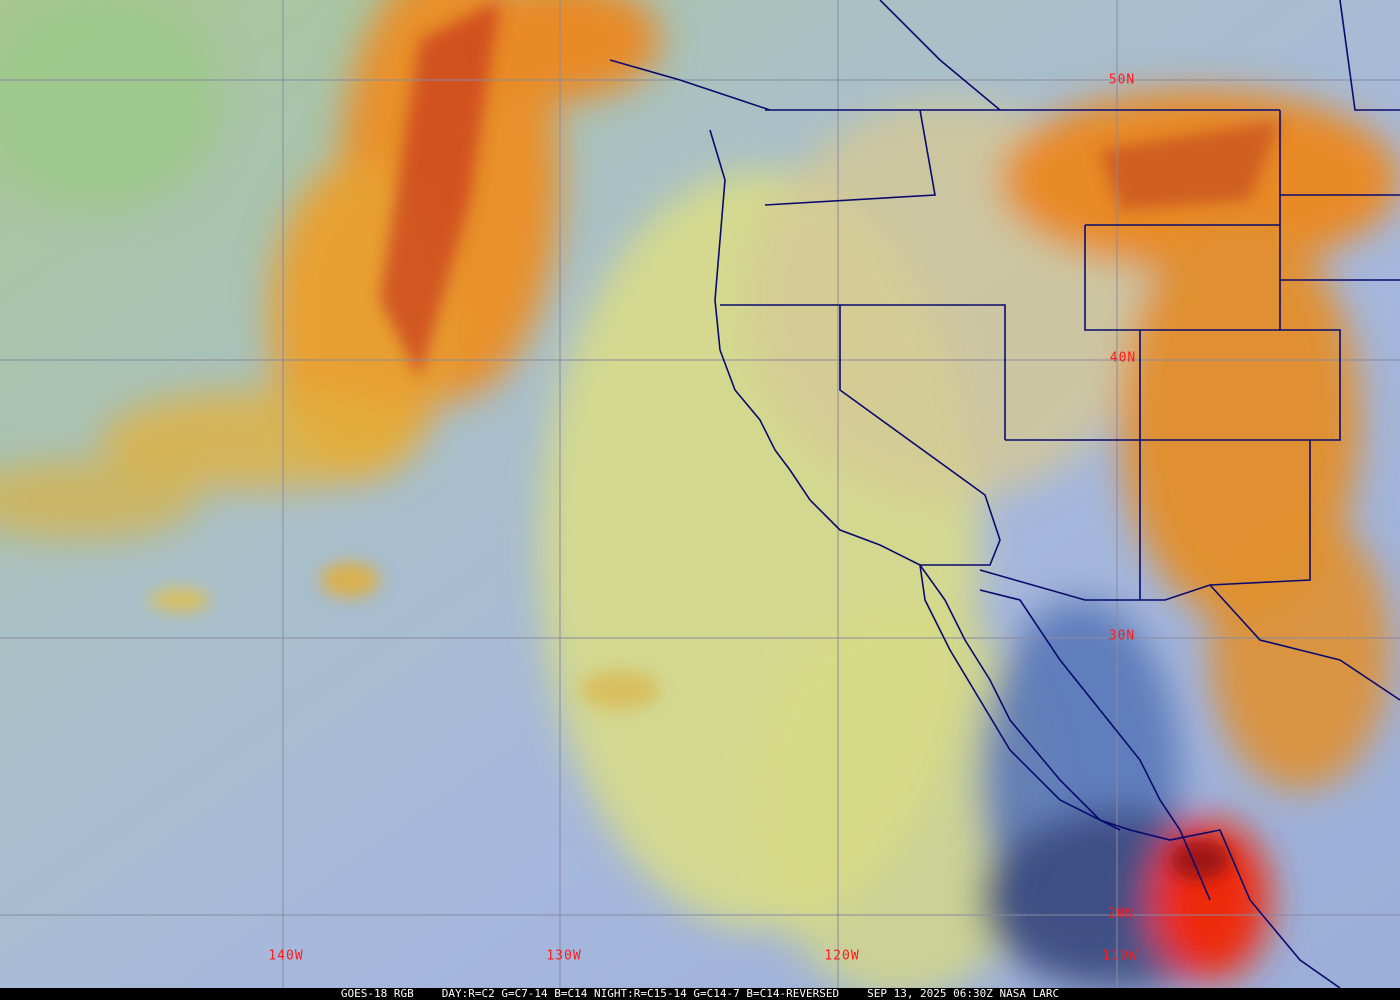 Image resolution: width=1400 pixels, height=1000 pixels. What do you see at coordinates (963, 993) in the screenshot?
I see `caption-timestamp: SEP 13, 2025 06:30Z NASA LARC` at bounding box center [963, 993].